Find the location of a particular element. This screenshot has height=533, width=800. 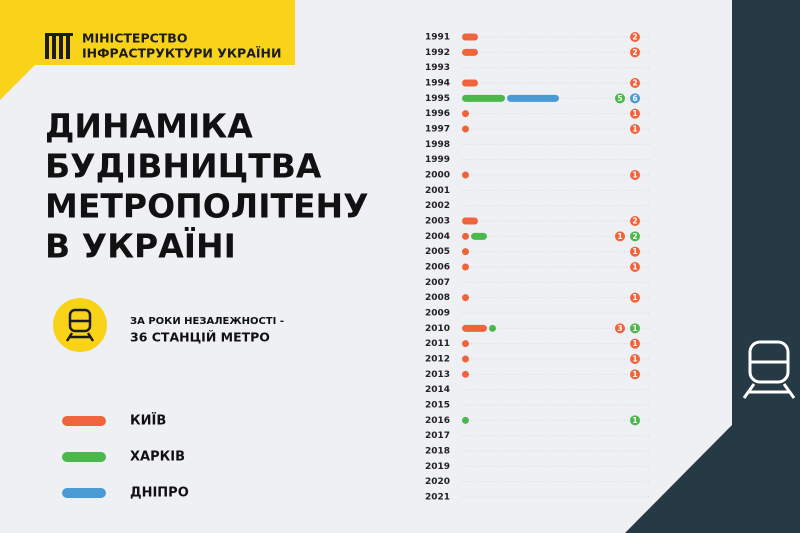

y-tick-label: 2020 is located at coordinates (437, 482).